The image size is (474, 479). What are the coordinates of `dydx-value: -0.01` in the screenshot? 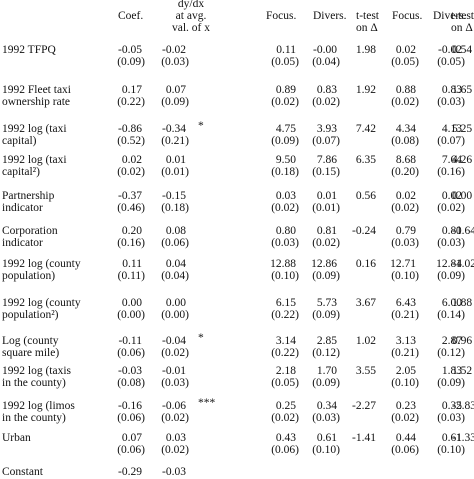 It's located at (174, 371).